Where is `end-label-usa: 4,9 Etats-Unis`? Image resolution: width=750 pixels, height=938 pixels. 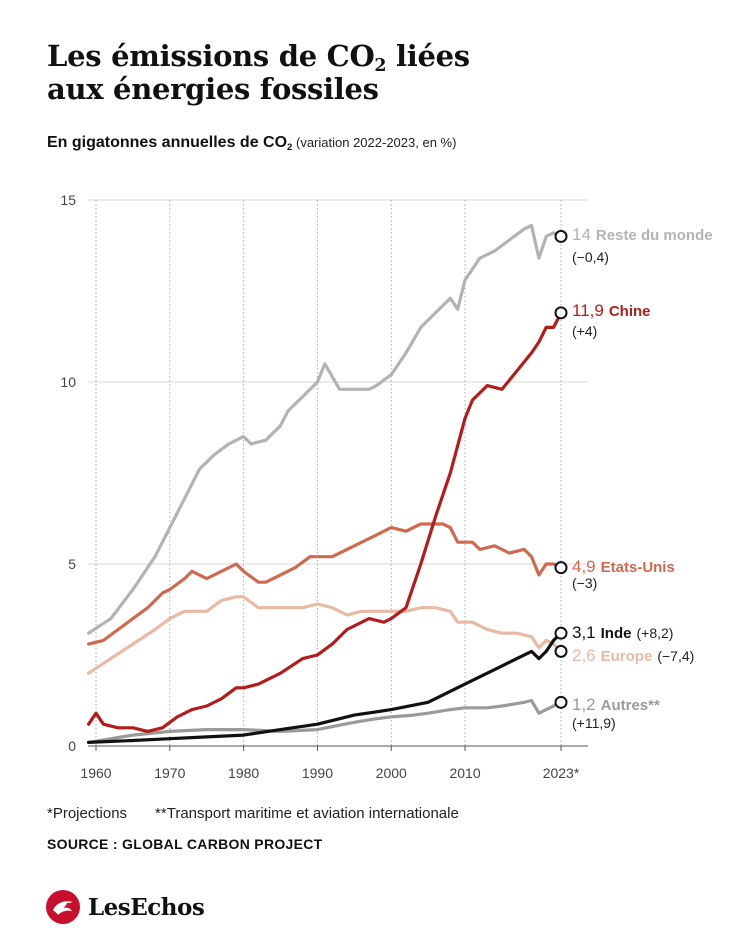 end-label-usa: 4,9 Etats-Unis is located at coordinates (623, 566).